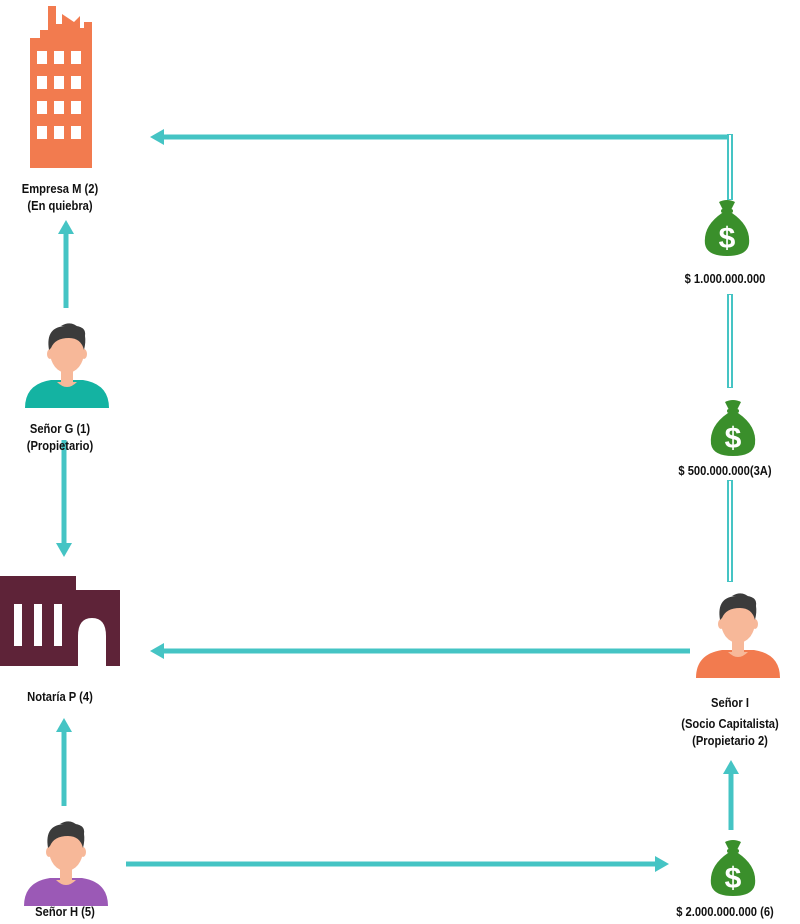 The width and height of the screenshot is (800, 924). Describe the element at coordinates (60, 621) in the screenshot. I see `notary-building-icon` at that location.